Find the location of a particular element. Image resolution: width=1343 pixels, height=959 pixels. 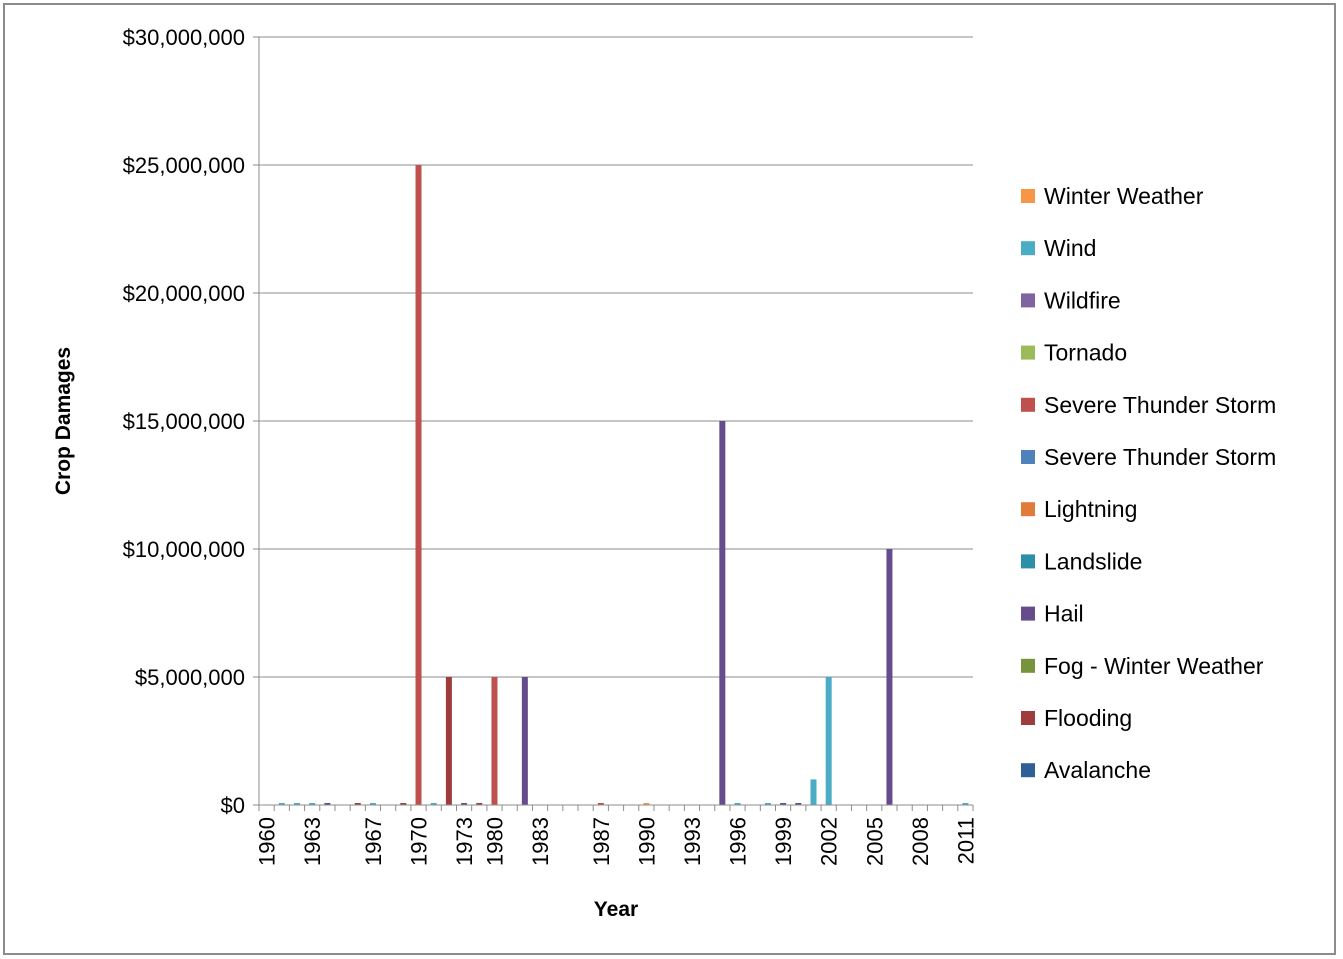

legend-label: Hail is located at coordinates (1064, 614).